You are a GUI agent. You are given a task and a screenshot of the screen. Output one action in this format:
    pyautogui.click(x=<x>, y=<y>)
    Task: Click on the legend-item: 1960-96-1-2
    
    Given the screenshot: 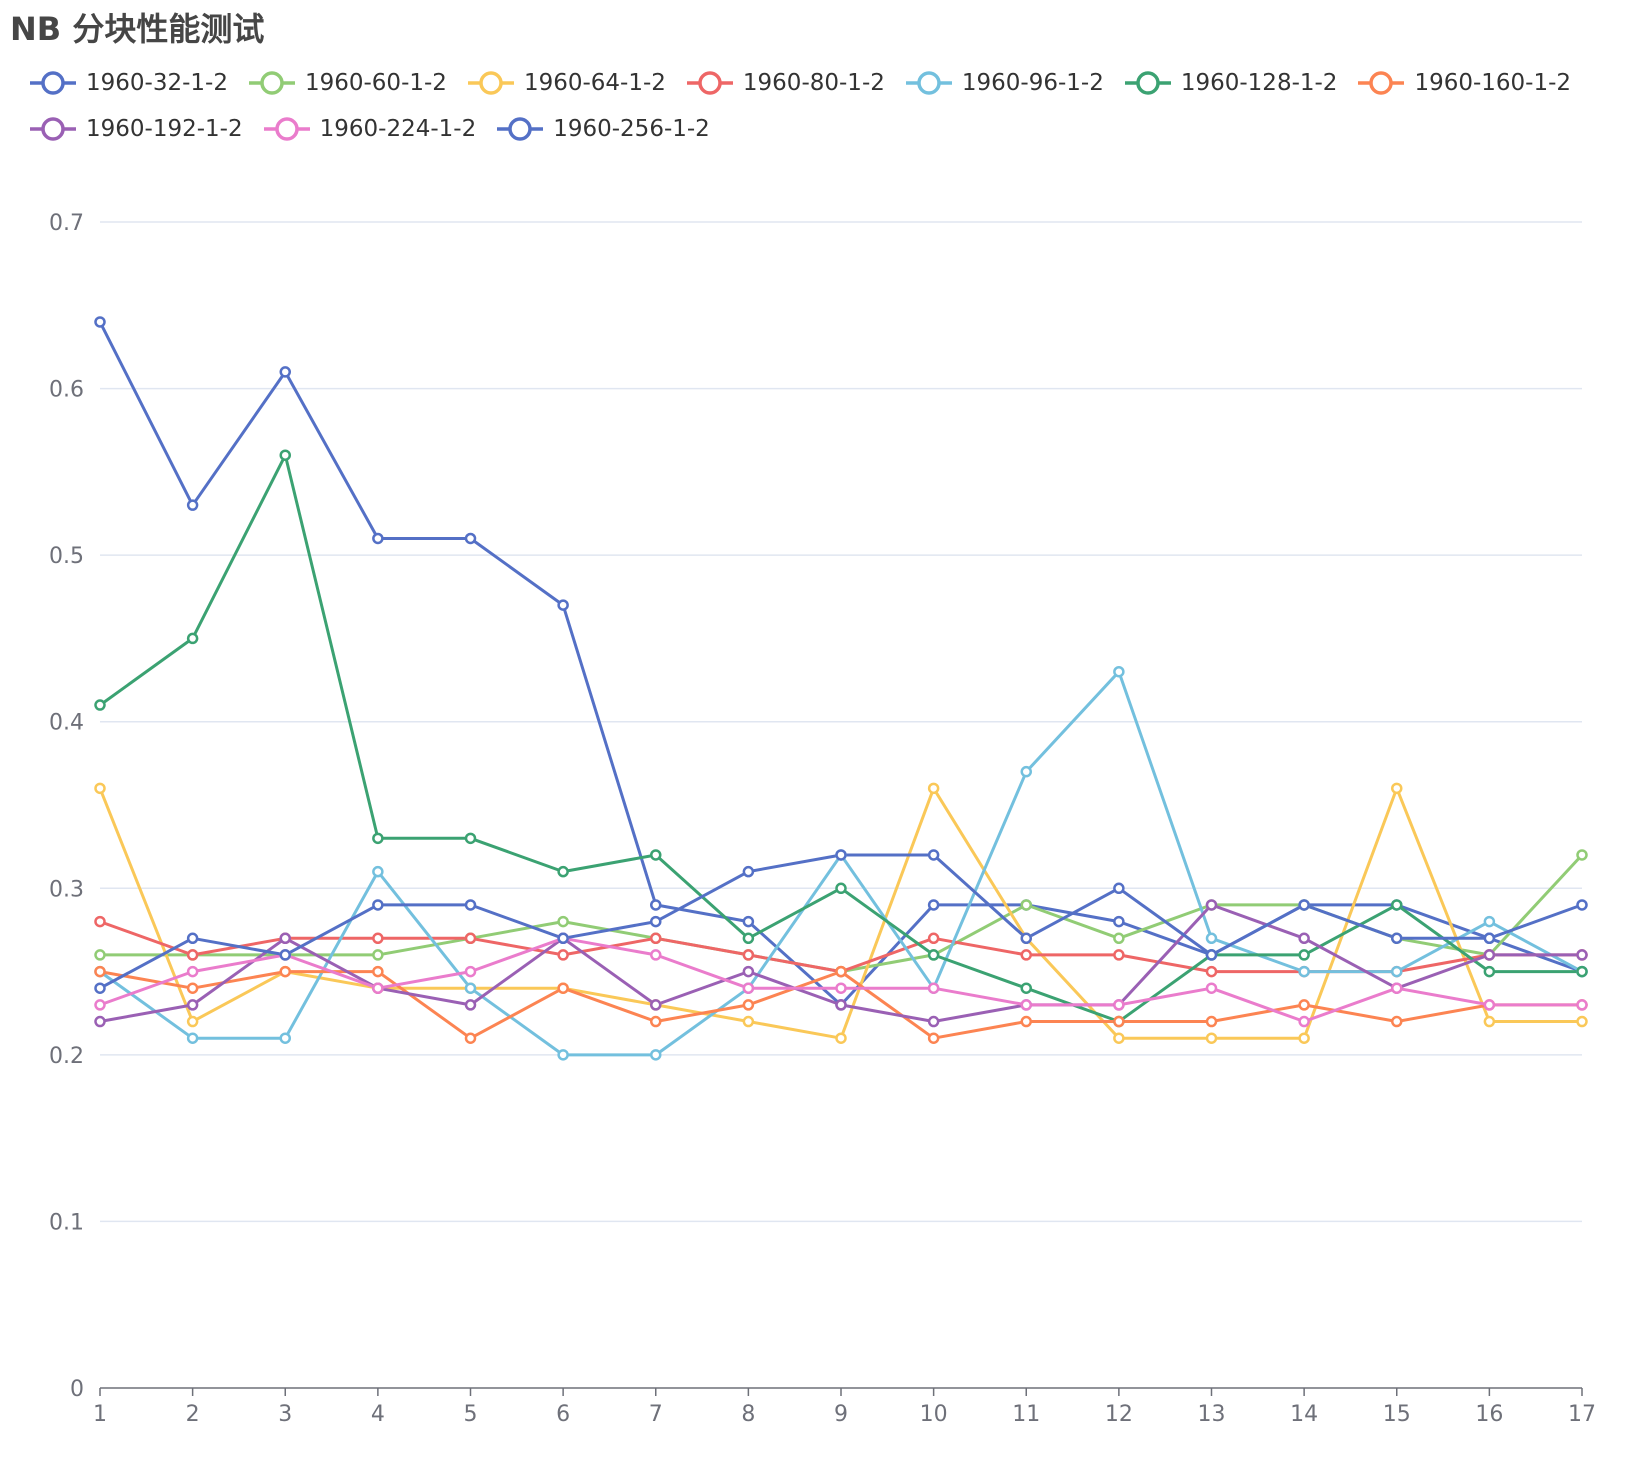 What is the action you would take?
    pyautogui.click(x=1004, y=83)
    